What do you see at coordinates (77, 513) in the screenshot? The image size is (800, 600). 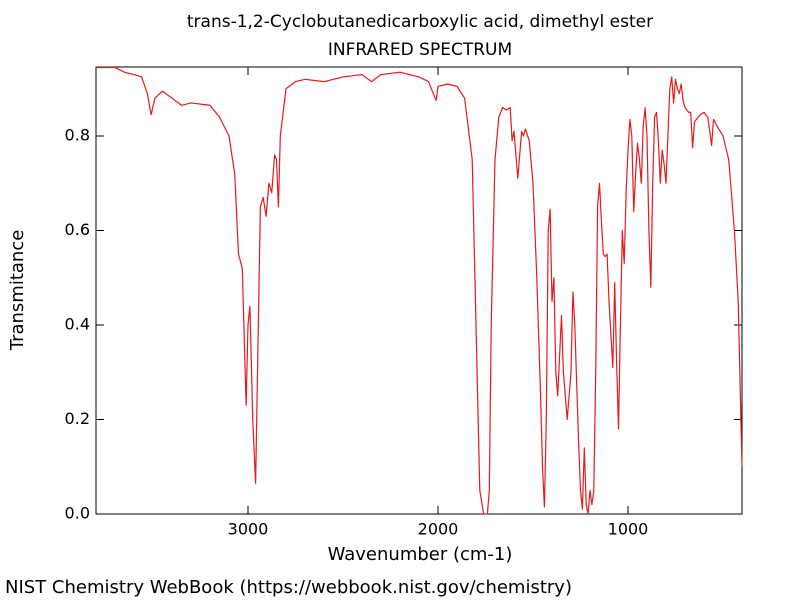 I see `y-tick-label: 0.0` at bounding box center [77, 513].